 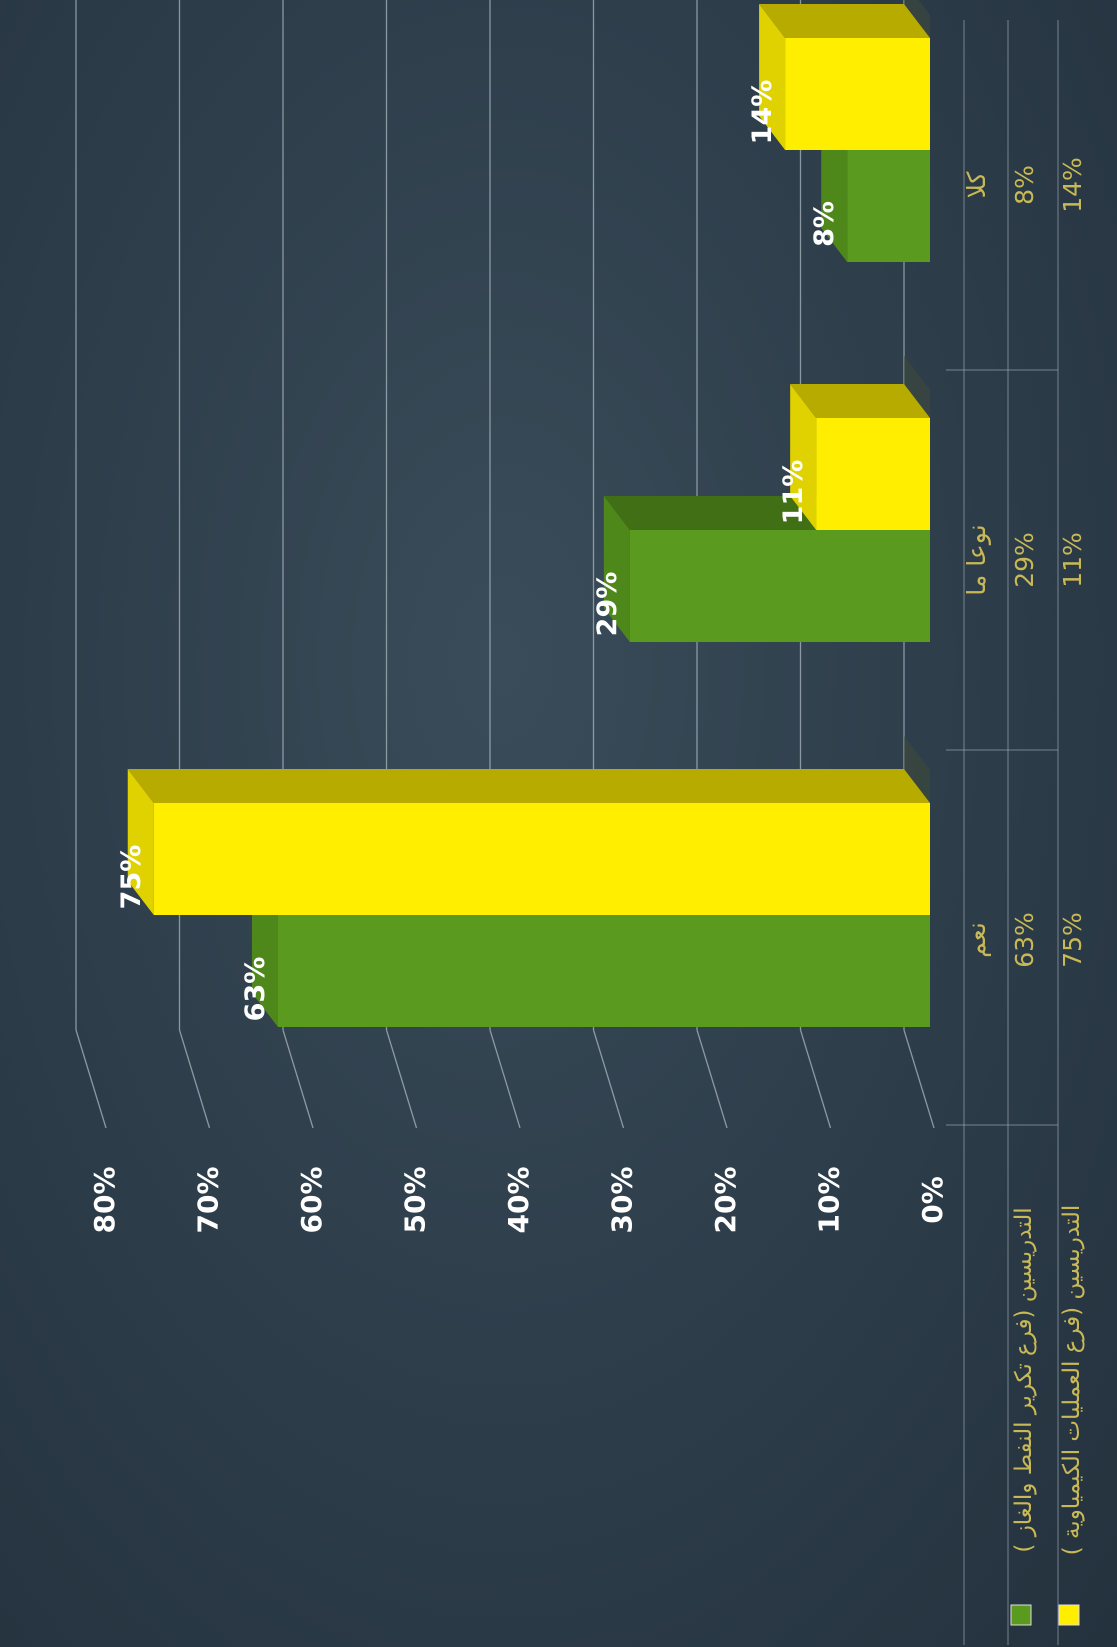 What do you see at coordinates (131, 877) in the screenshot?
I see `data-label: 75%` at bounding box center [131, 877].